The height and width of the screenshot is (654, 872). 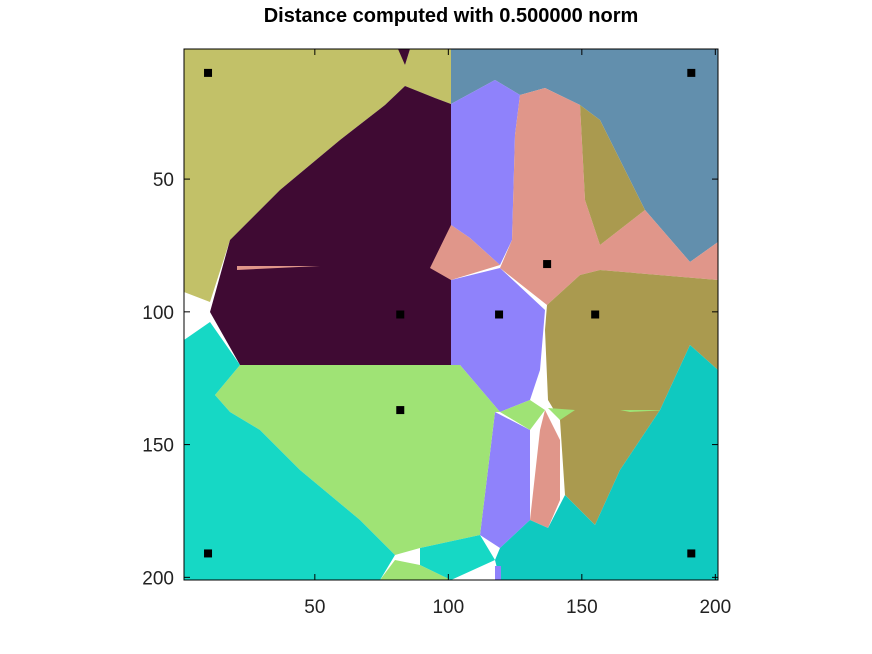 What do you see at coordinates (606, 462) in the screenshot?
I see `region-bottom-right` at bounding box center [606, 462].